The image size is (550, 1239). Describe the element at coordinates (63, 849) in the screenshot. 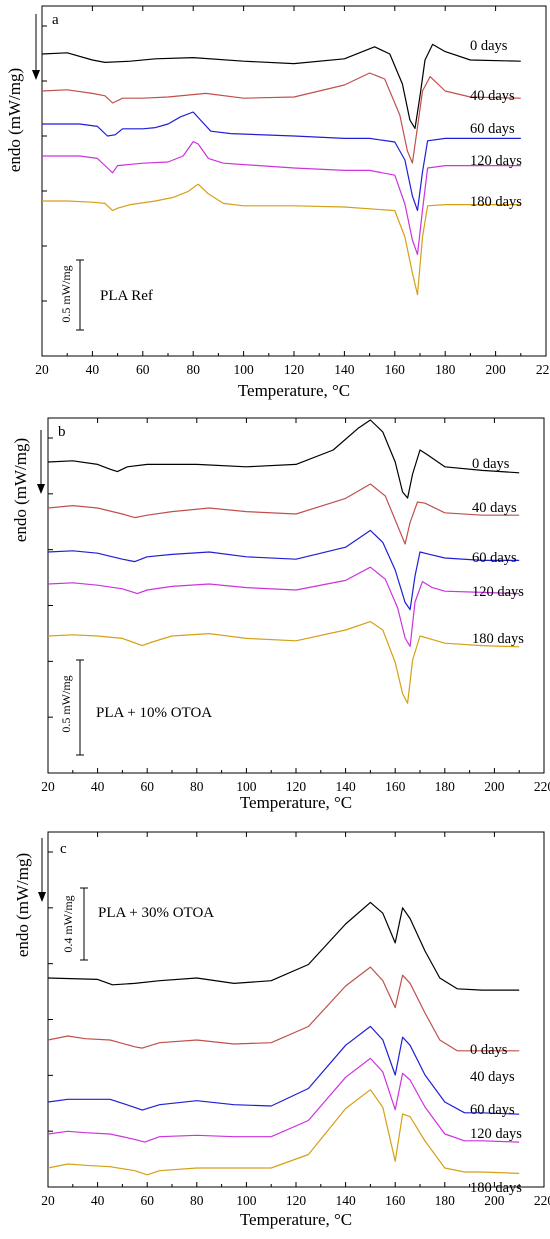

I see `panel-c-letter: c` at that location.